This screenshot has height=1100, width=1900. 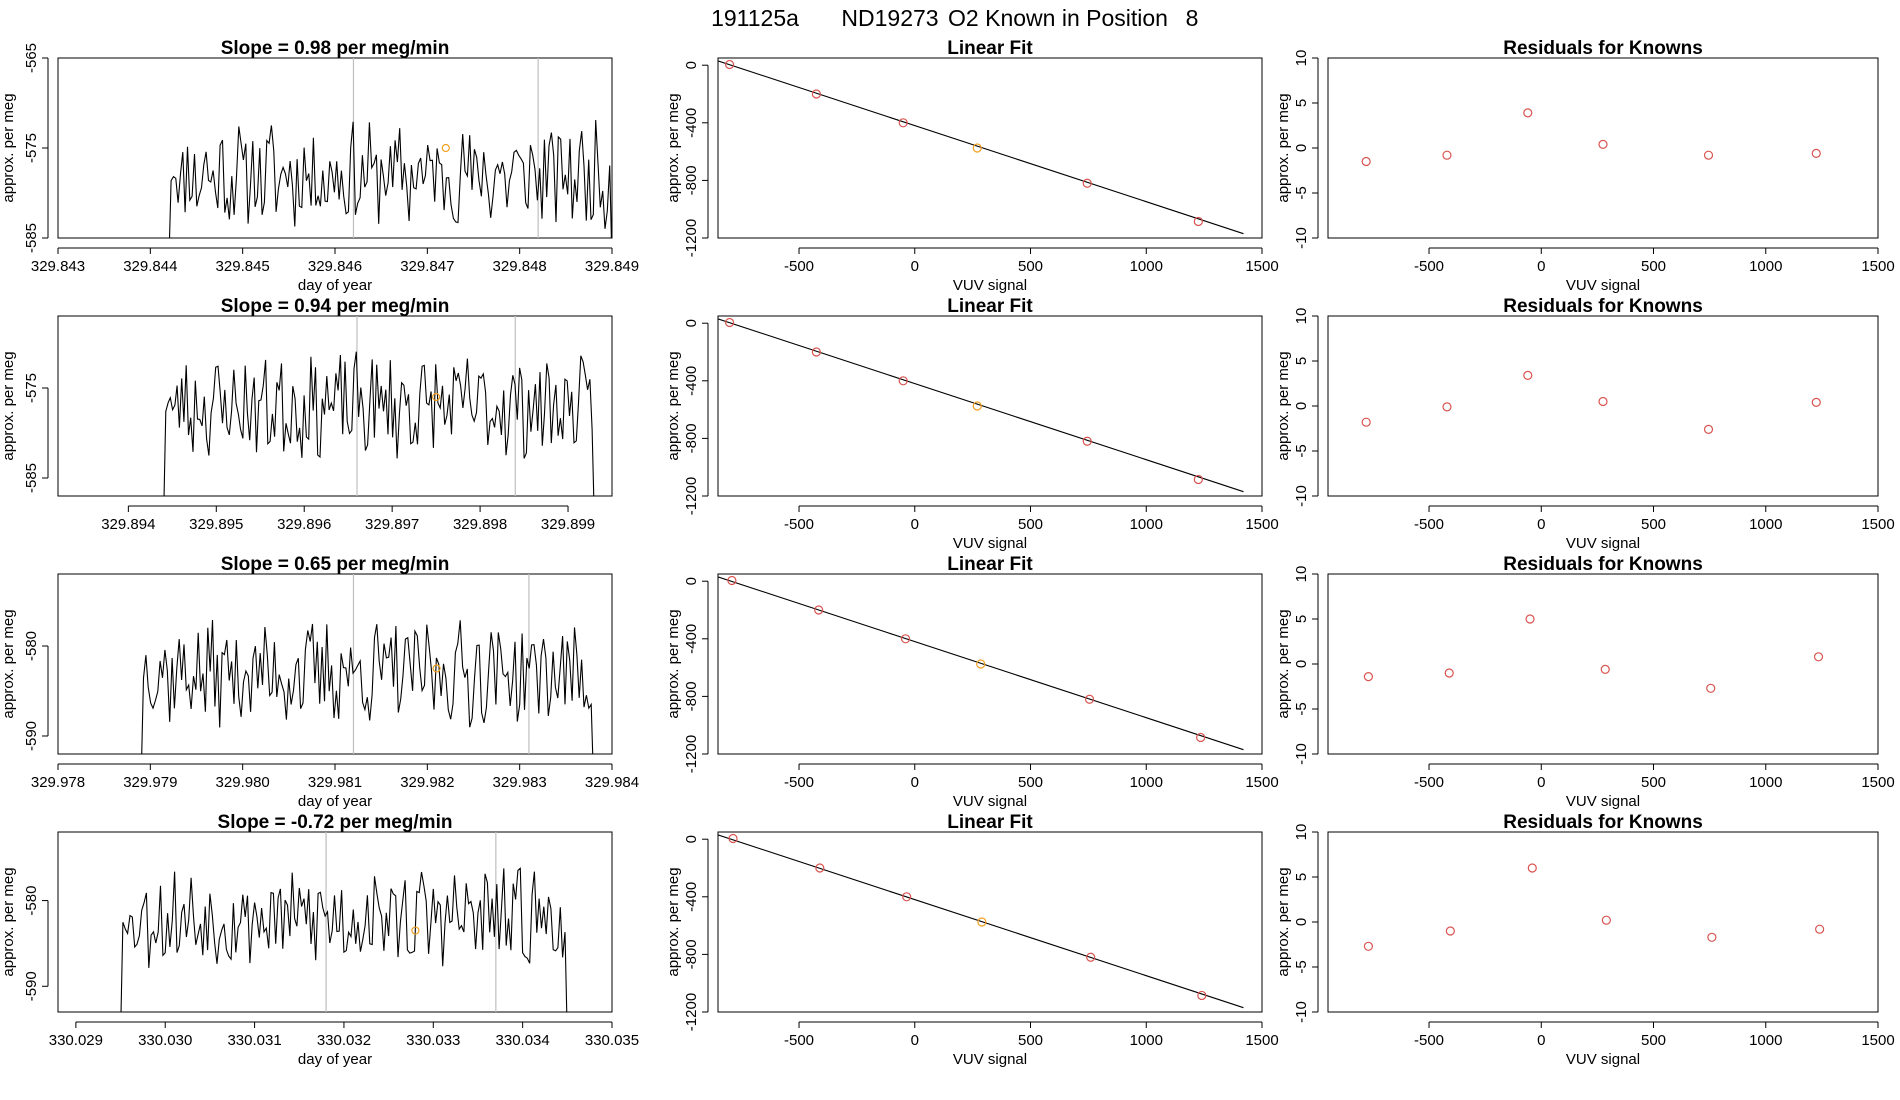 I want to click on figure-title-tank: ND19273, so click(x=889, y=18).